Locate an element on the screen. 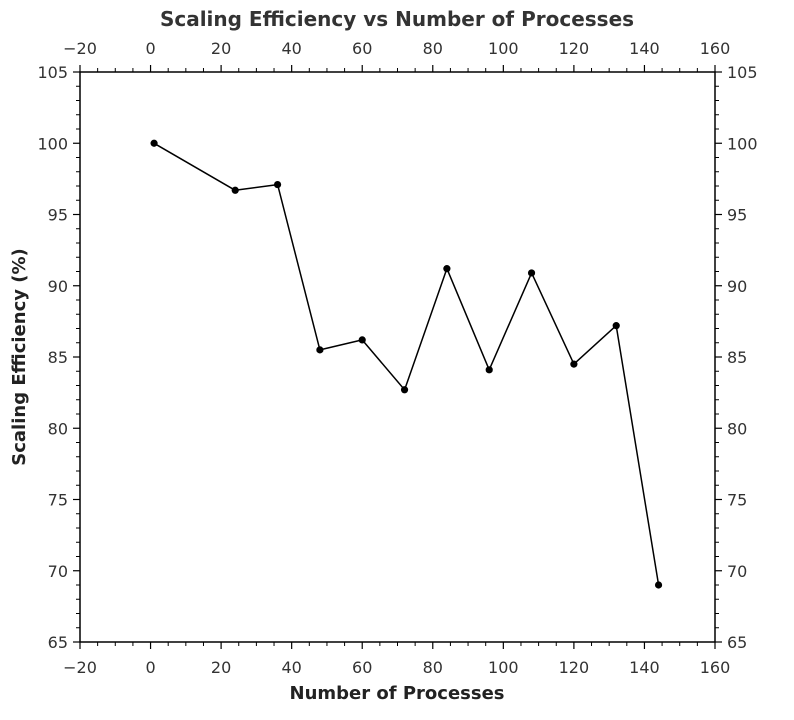 This screenshot has width=794, height=720. y-axis-right: 65 70 75 80 85 90 95 100 105 is located at coordinates (736, 357).